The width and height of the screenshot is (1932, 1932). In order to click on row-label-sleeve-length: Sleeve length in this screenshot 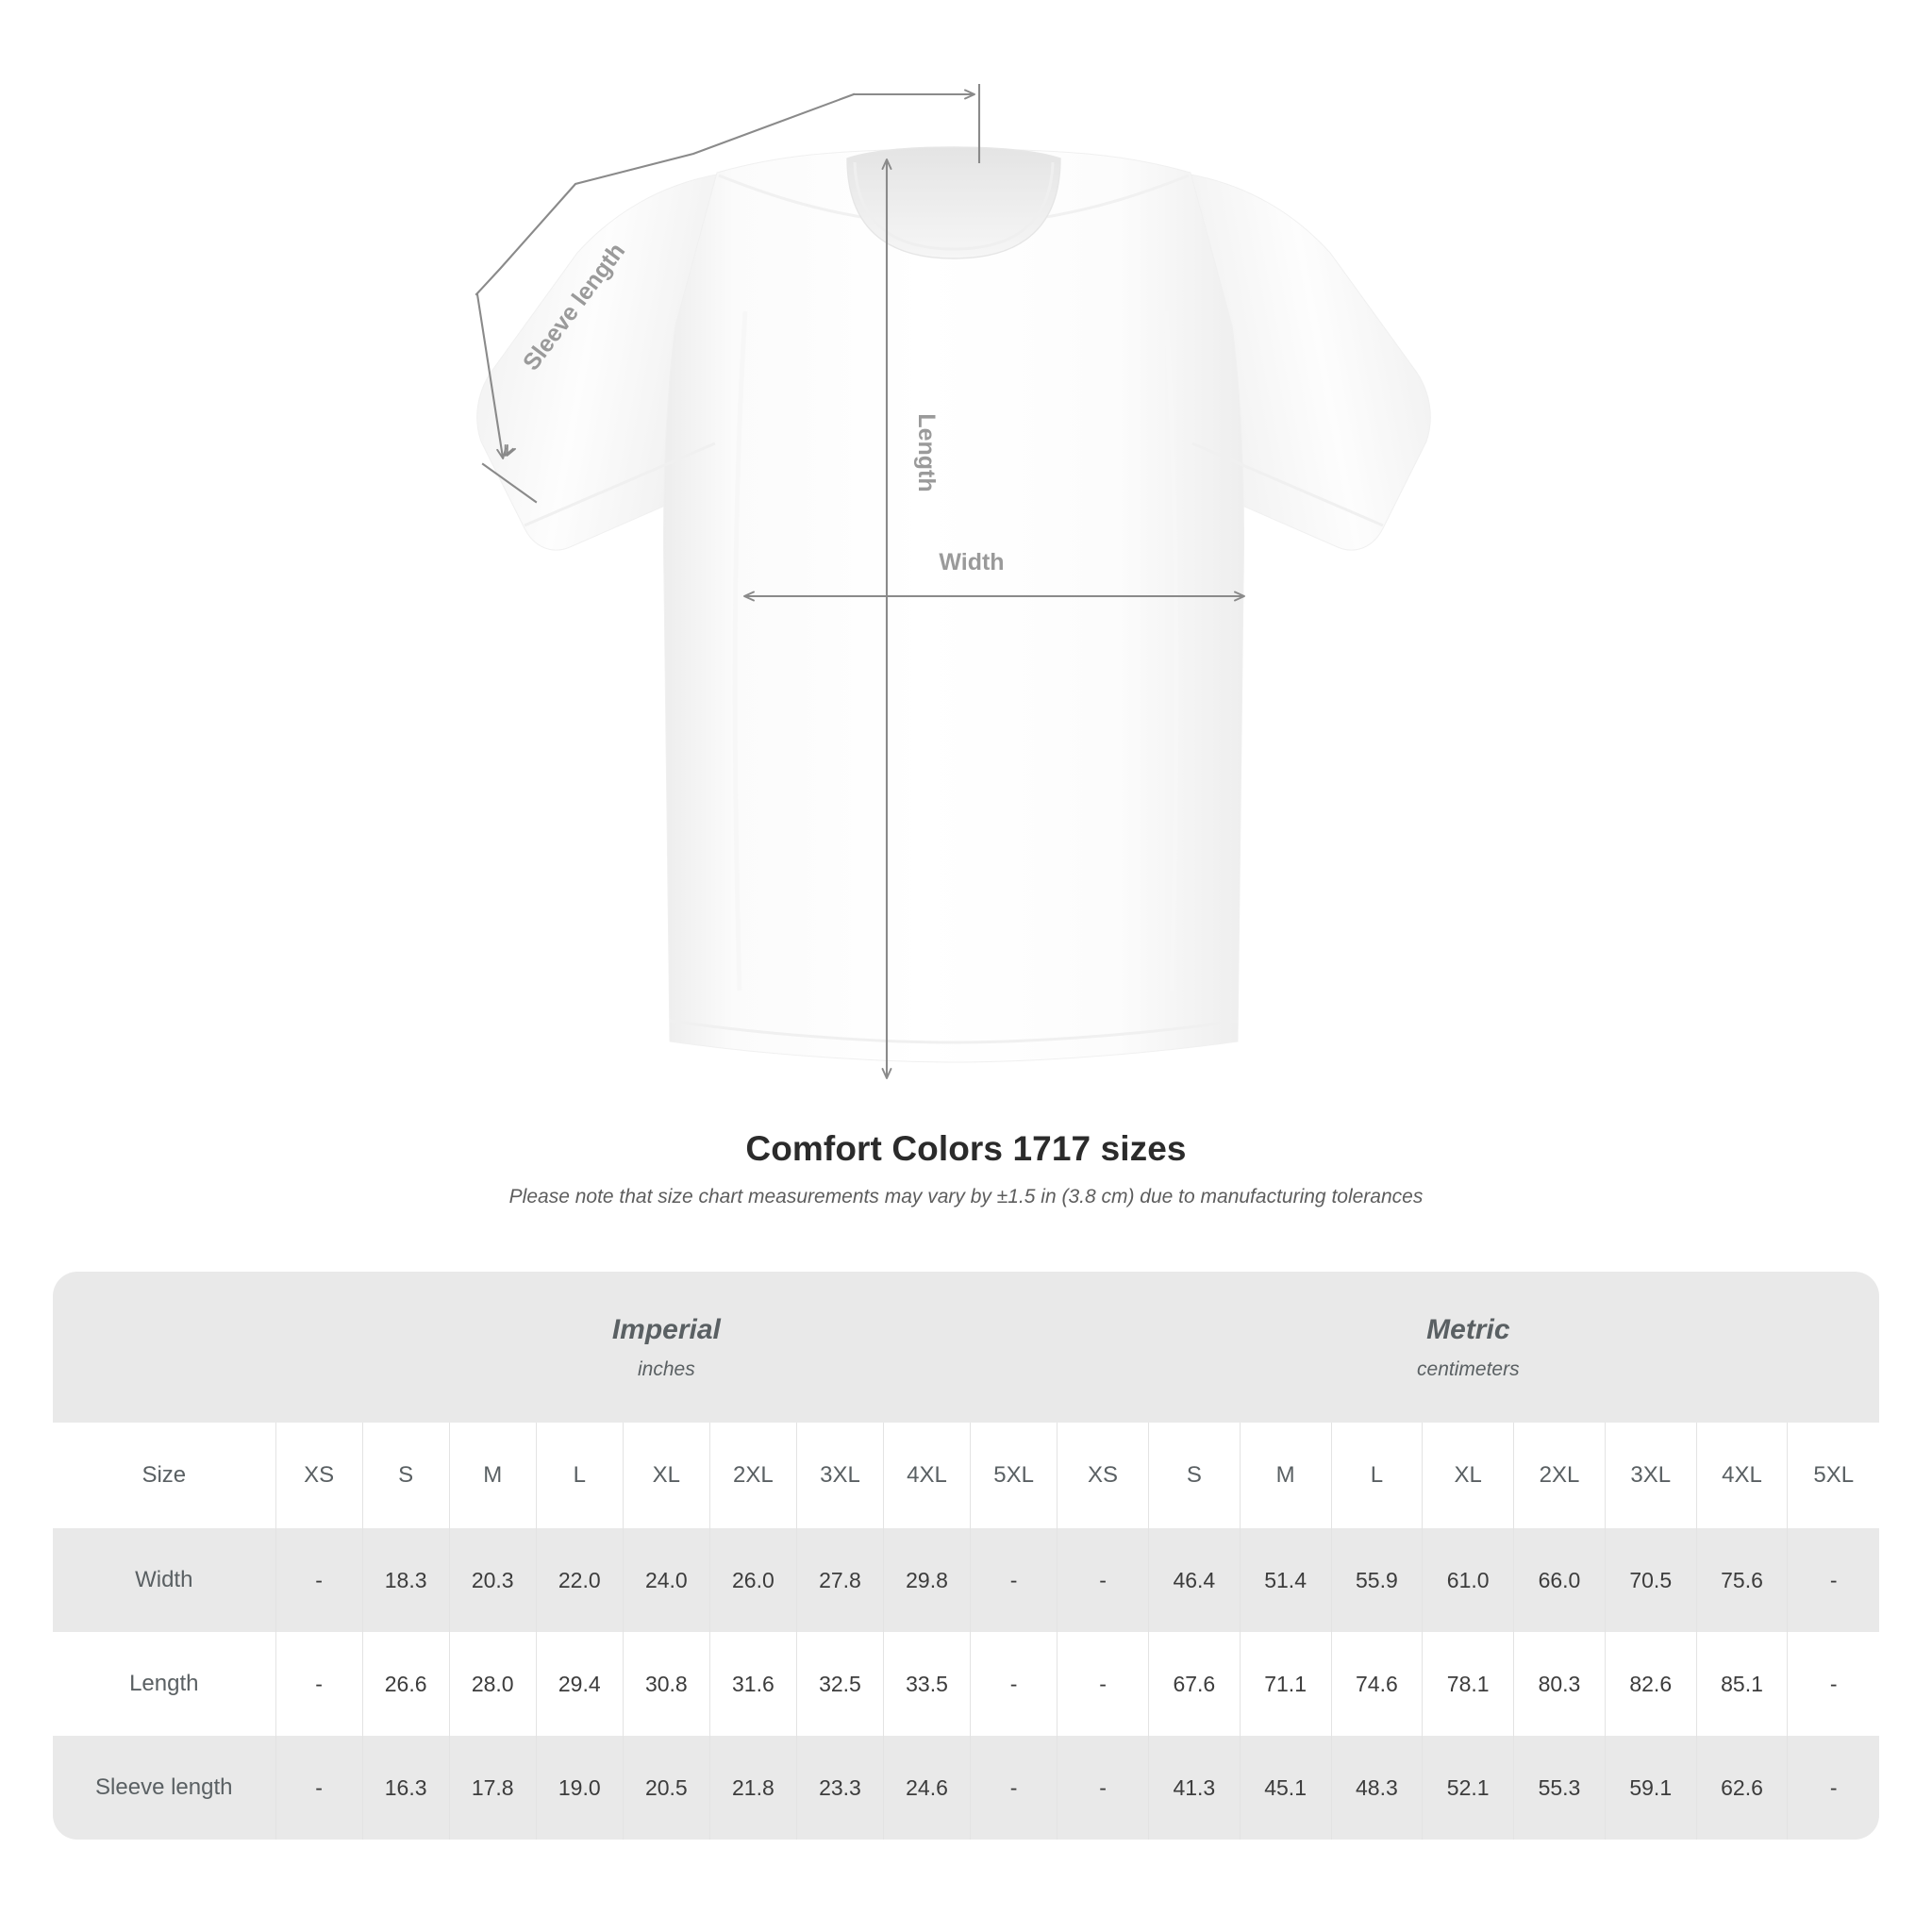, I will do `click(164, 1788)`.